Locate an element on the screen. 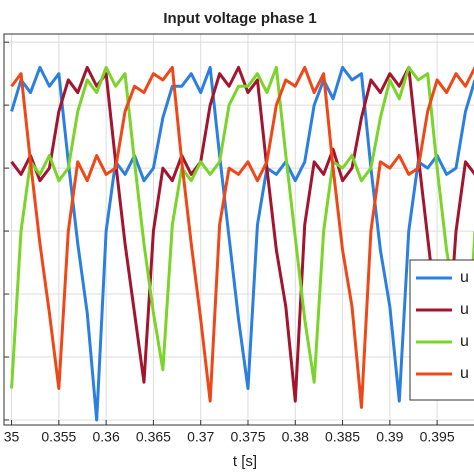 Image resolution: width=474 pixels, height=474 pixels. x-tick-label: 0.37 is located at coordinates (200, 437).